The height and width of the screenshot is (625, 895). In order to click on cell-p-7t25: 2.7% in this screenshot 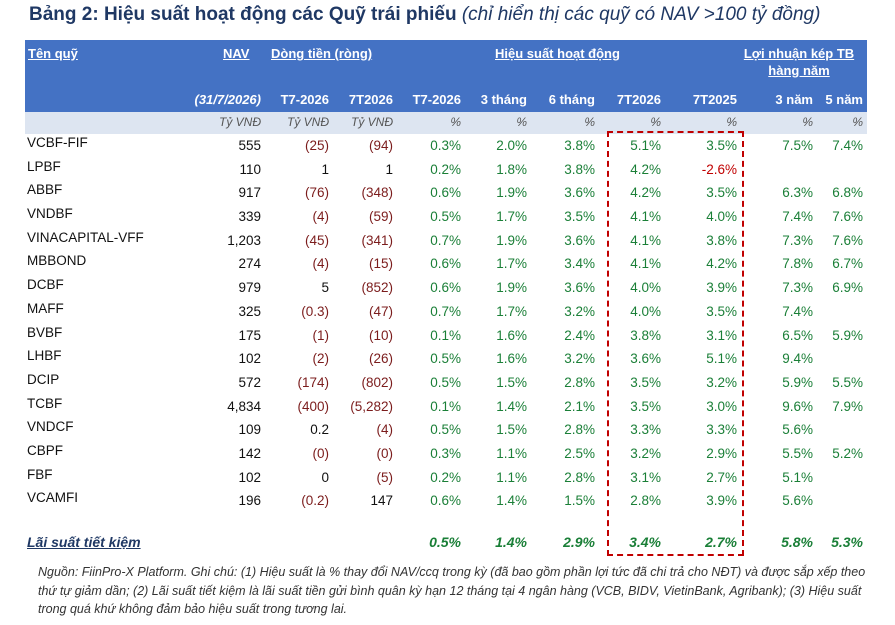, I will do `click(721, 477)`.